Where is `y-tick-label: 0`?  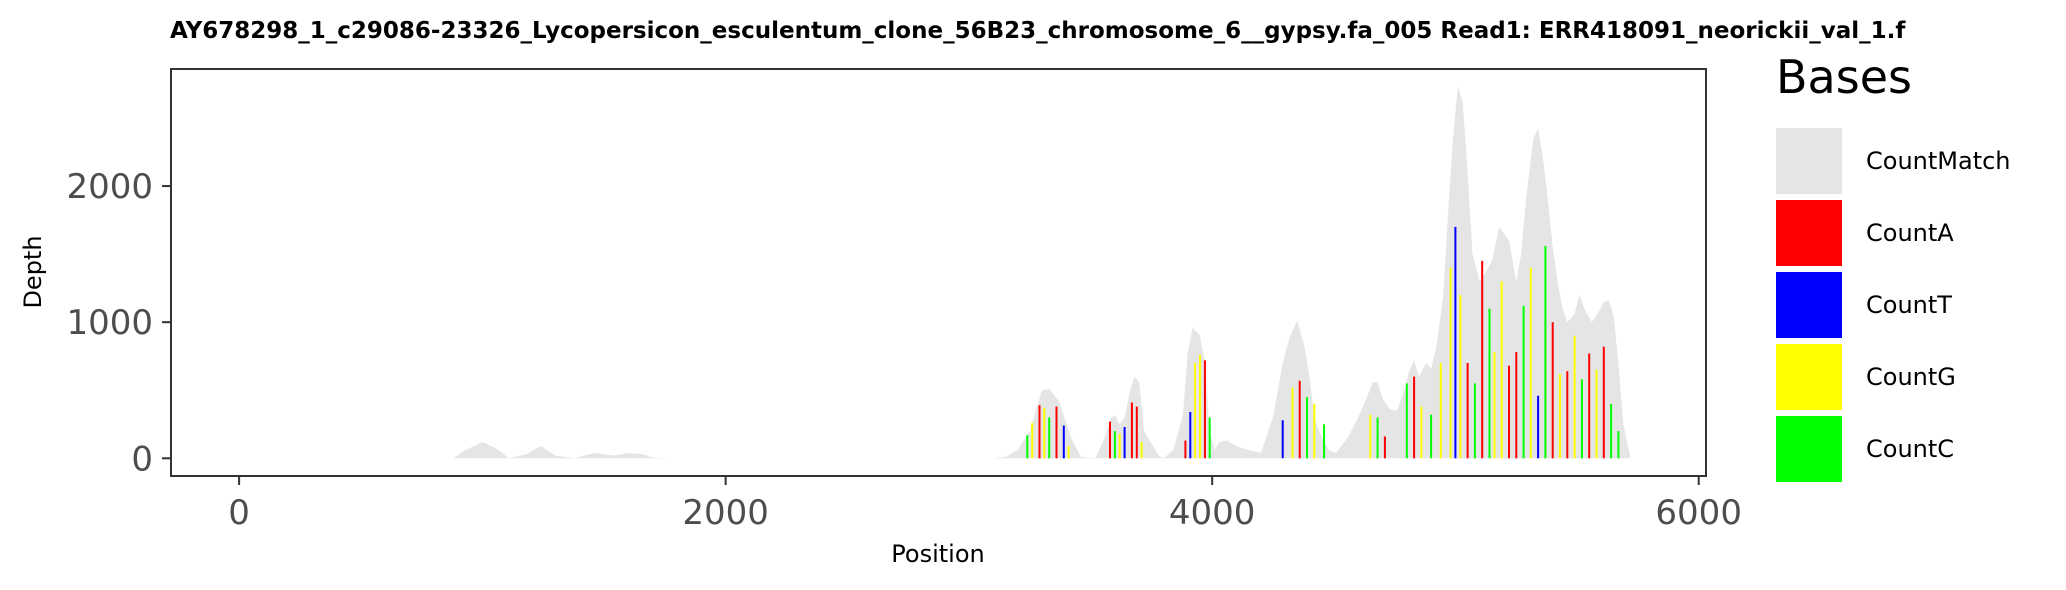 y-tick-label: 0 is located at coordinates (142, 459).